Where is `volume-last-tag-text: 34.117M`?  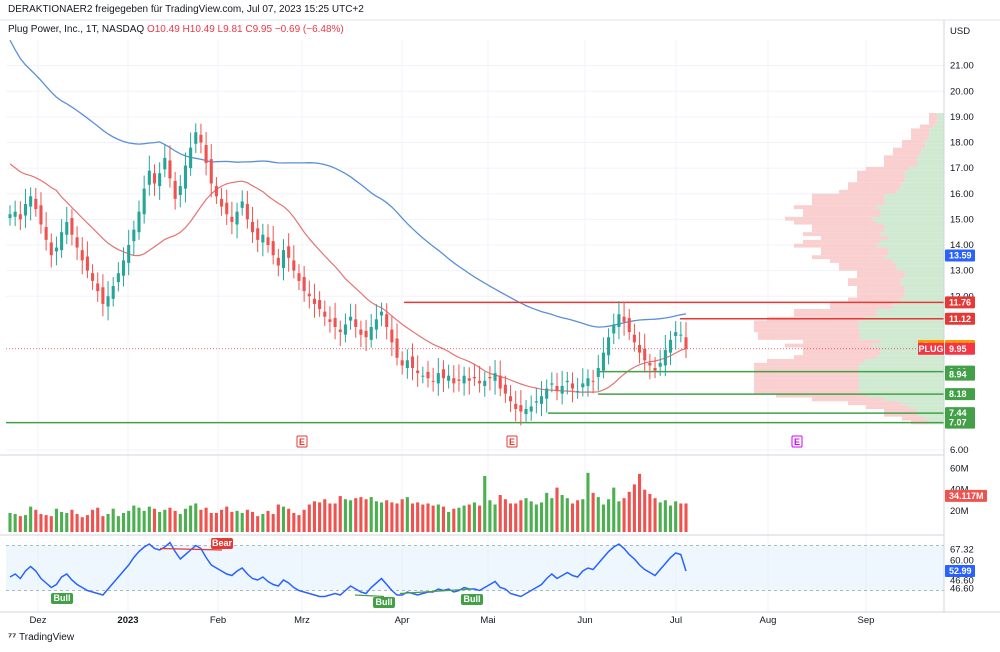
volume-last-tag-text: 34.117M is located at coordinates (966, 496).